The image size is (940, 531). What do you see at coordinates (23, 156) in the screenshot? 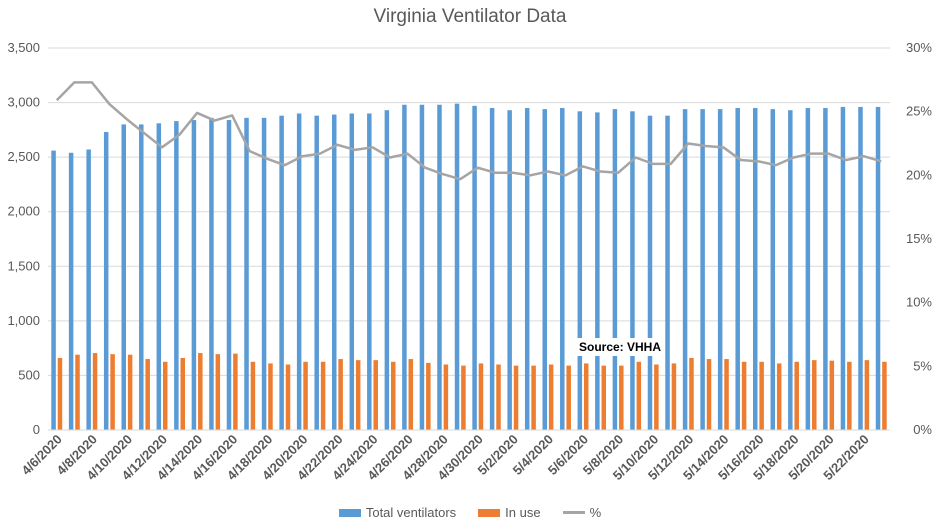
I see `y-tick-label: 2,500` at bounding box center [23, 156].